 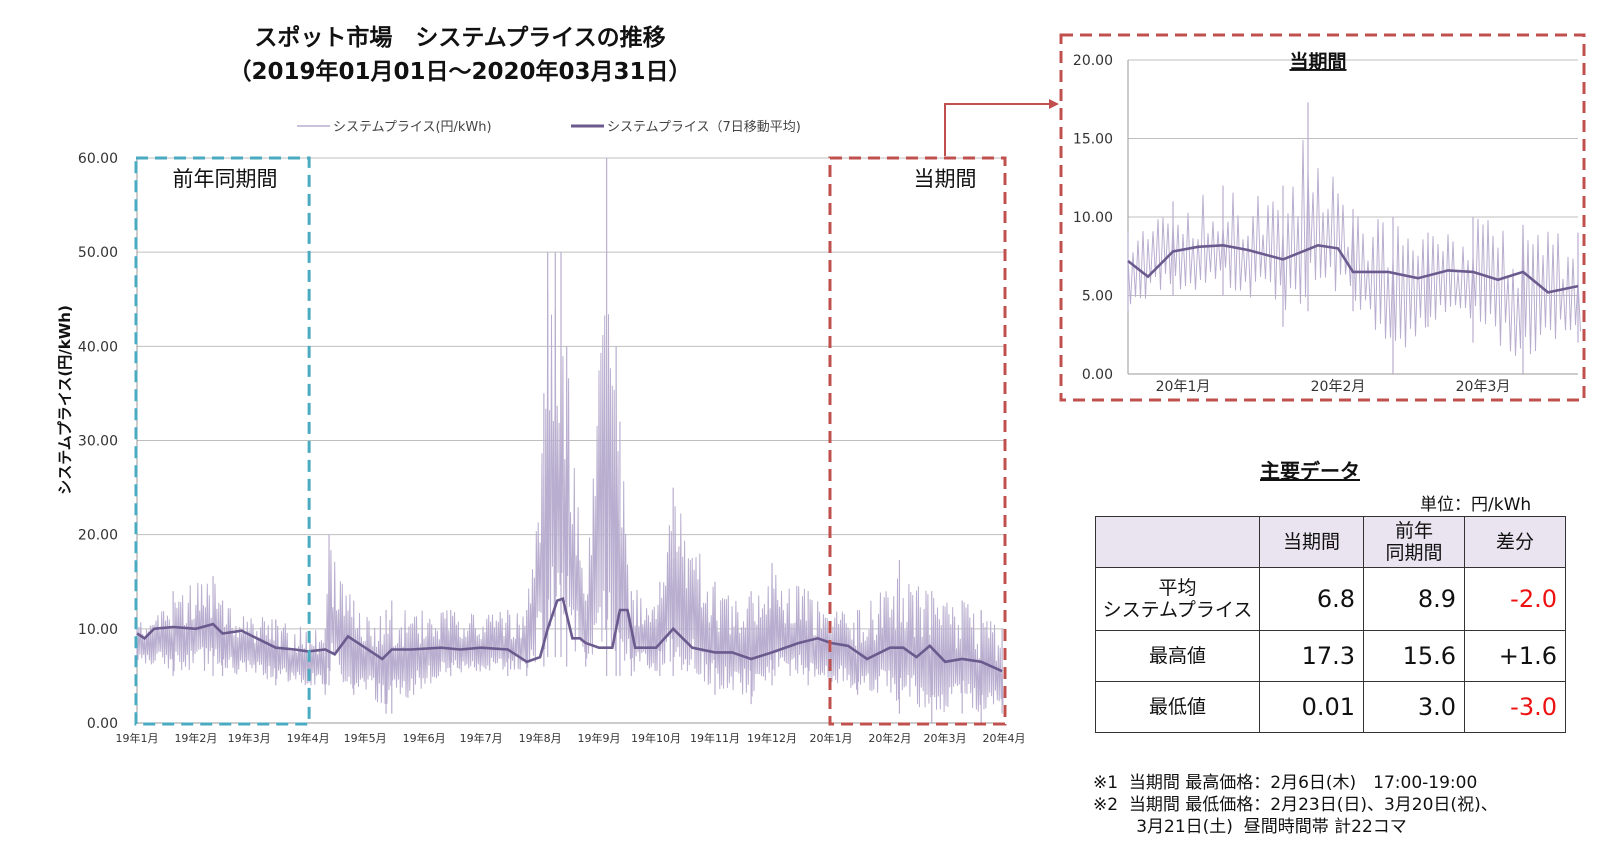 I want to click on summary-cell-prev: 3.0, so click(x=1414, y=707).